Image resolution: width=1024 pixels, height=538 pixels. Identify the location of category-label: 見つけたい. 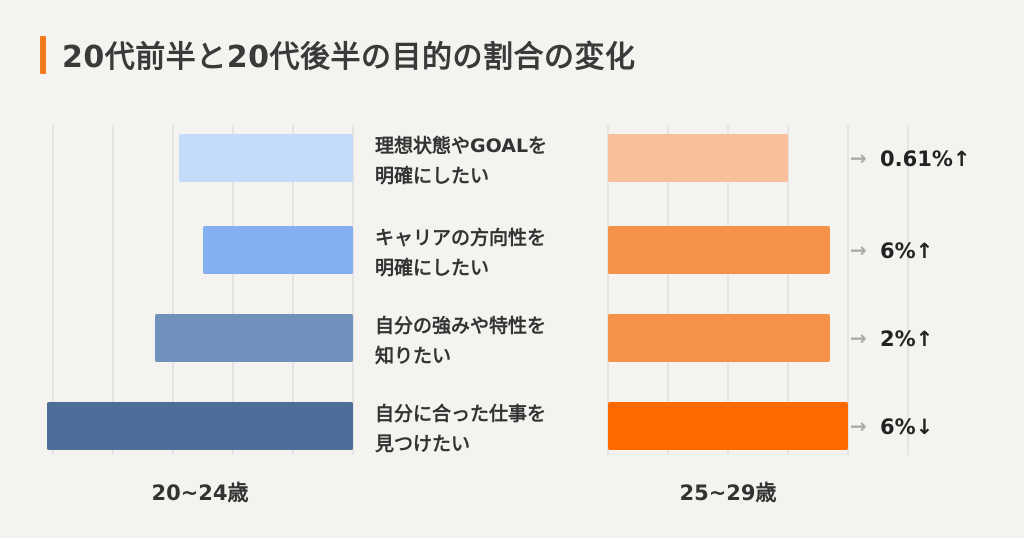
(422, 444).